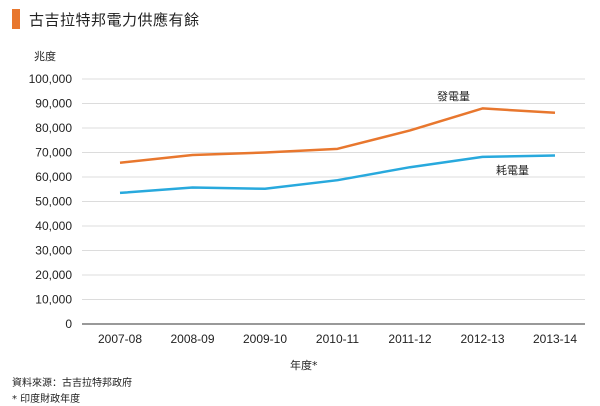 Image resolution: width=600 pixels, height=406 pixels. I want to click on series-label-generation: 發電量, so click(453, 96).